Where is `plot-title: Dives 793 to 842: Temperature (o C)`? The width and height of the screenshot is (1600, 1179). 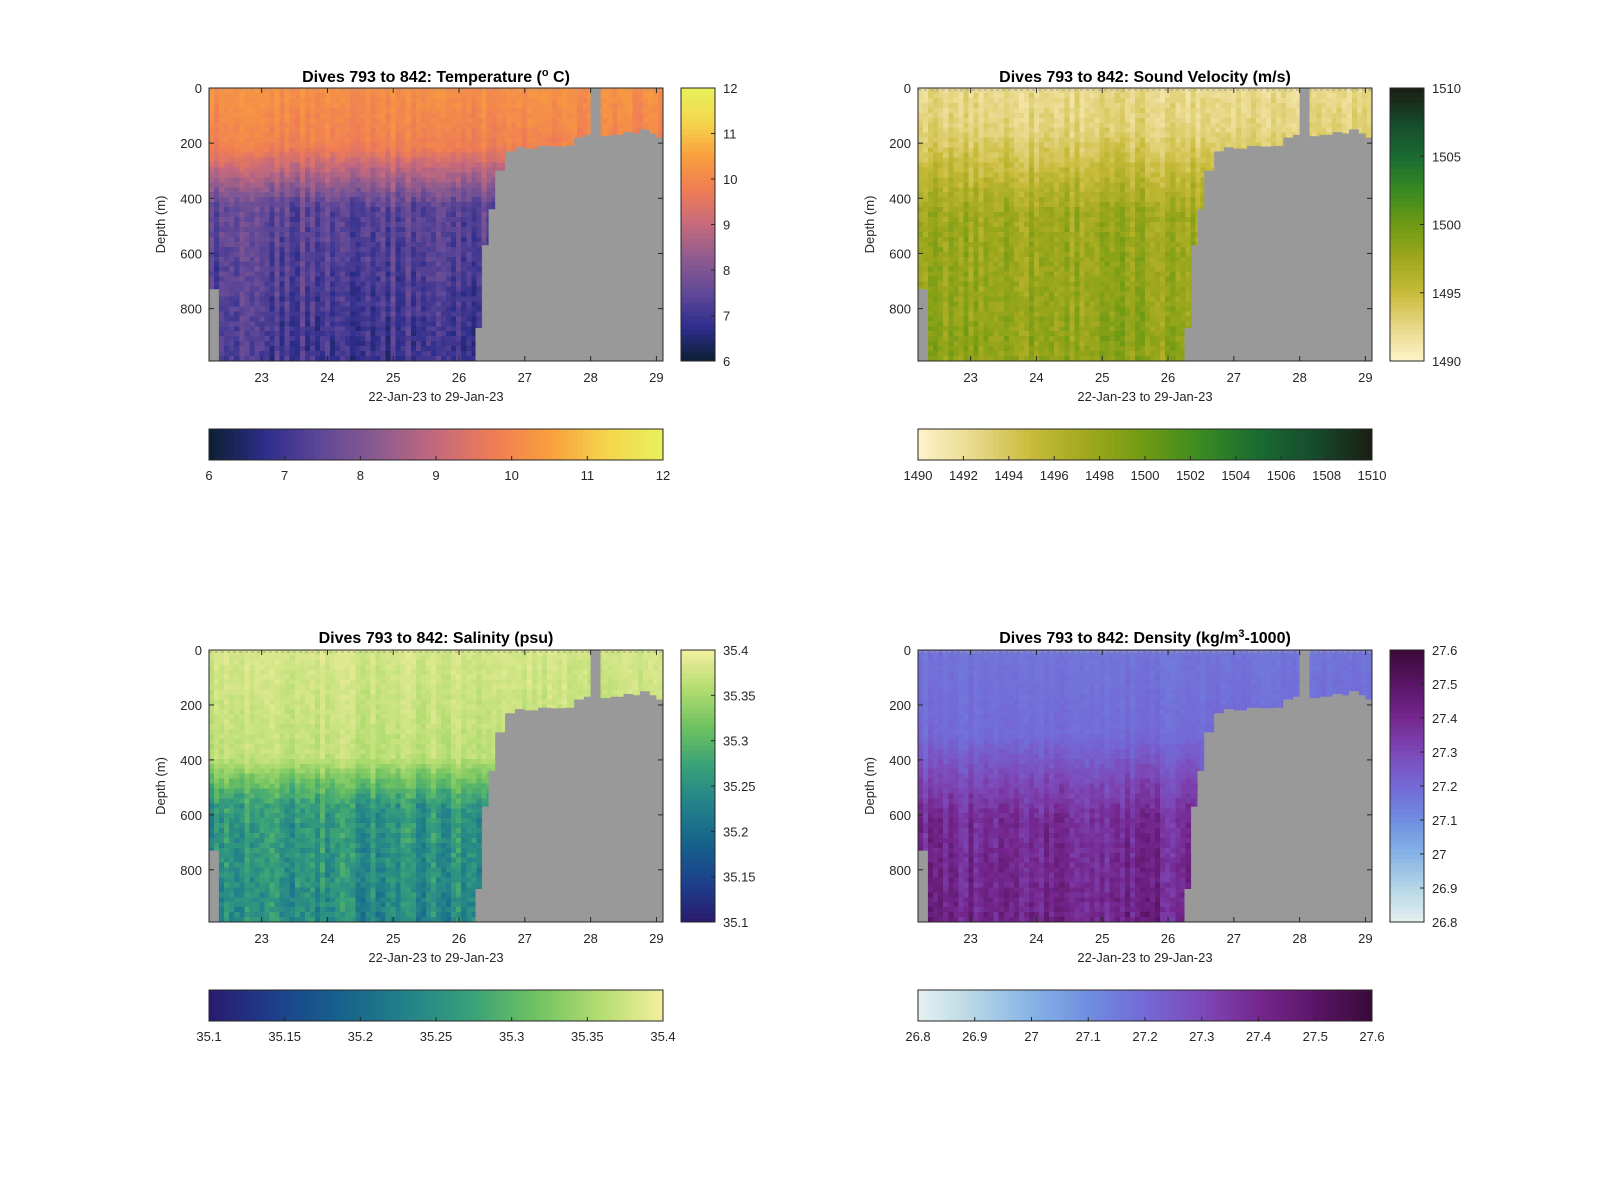 plot-title: Dives 793 to 842: Temperature (o C) is located at coordinates (436, 76).